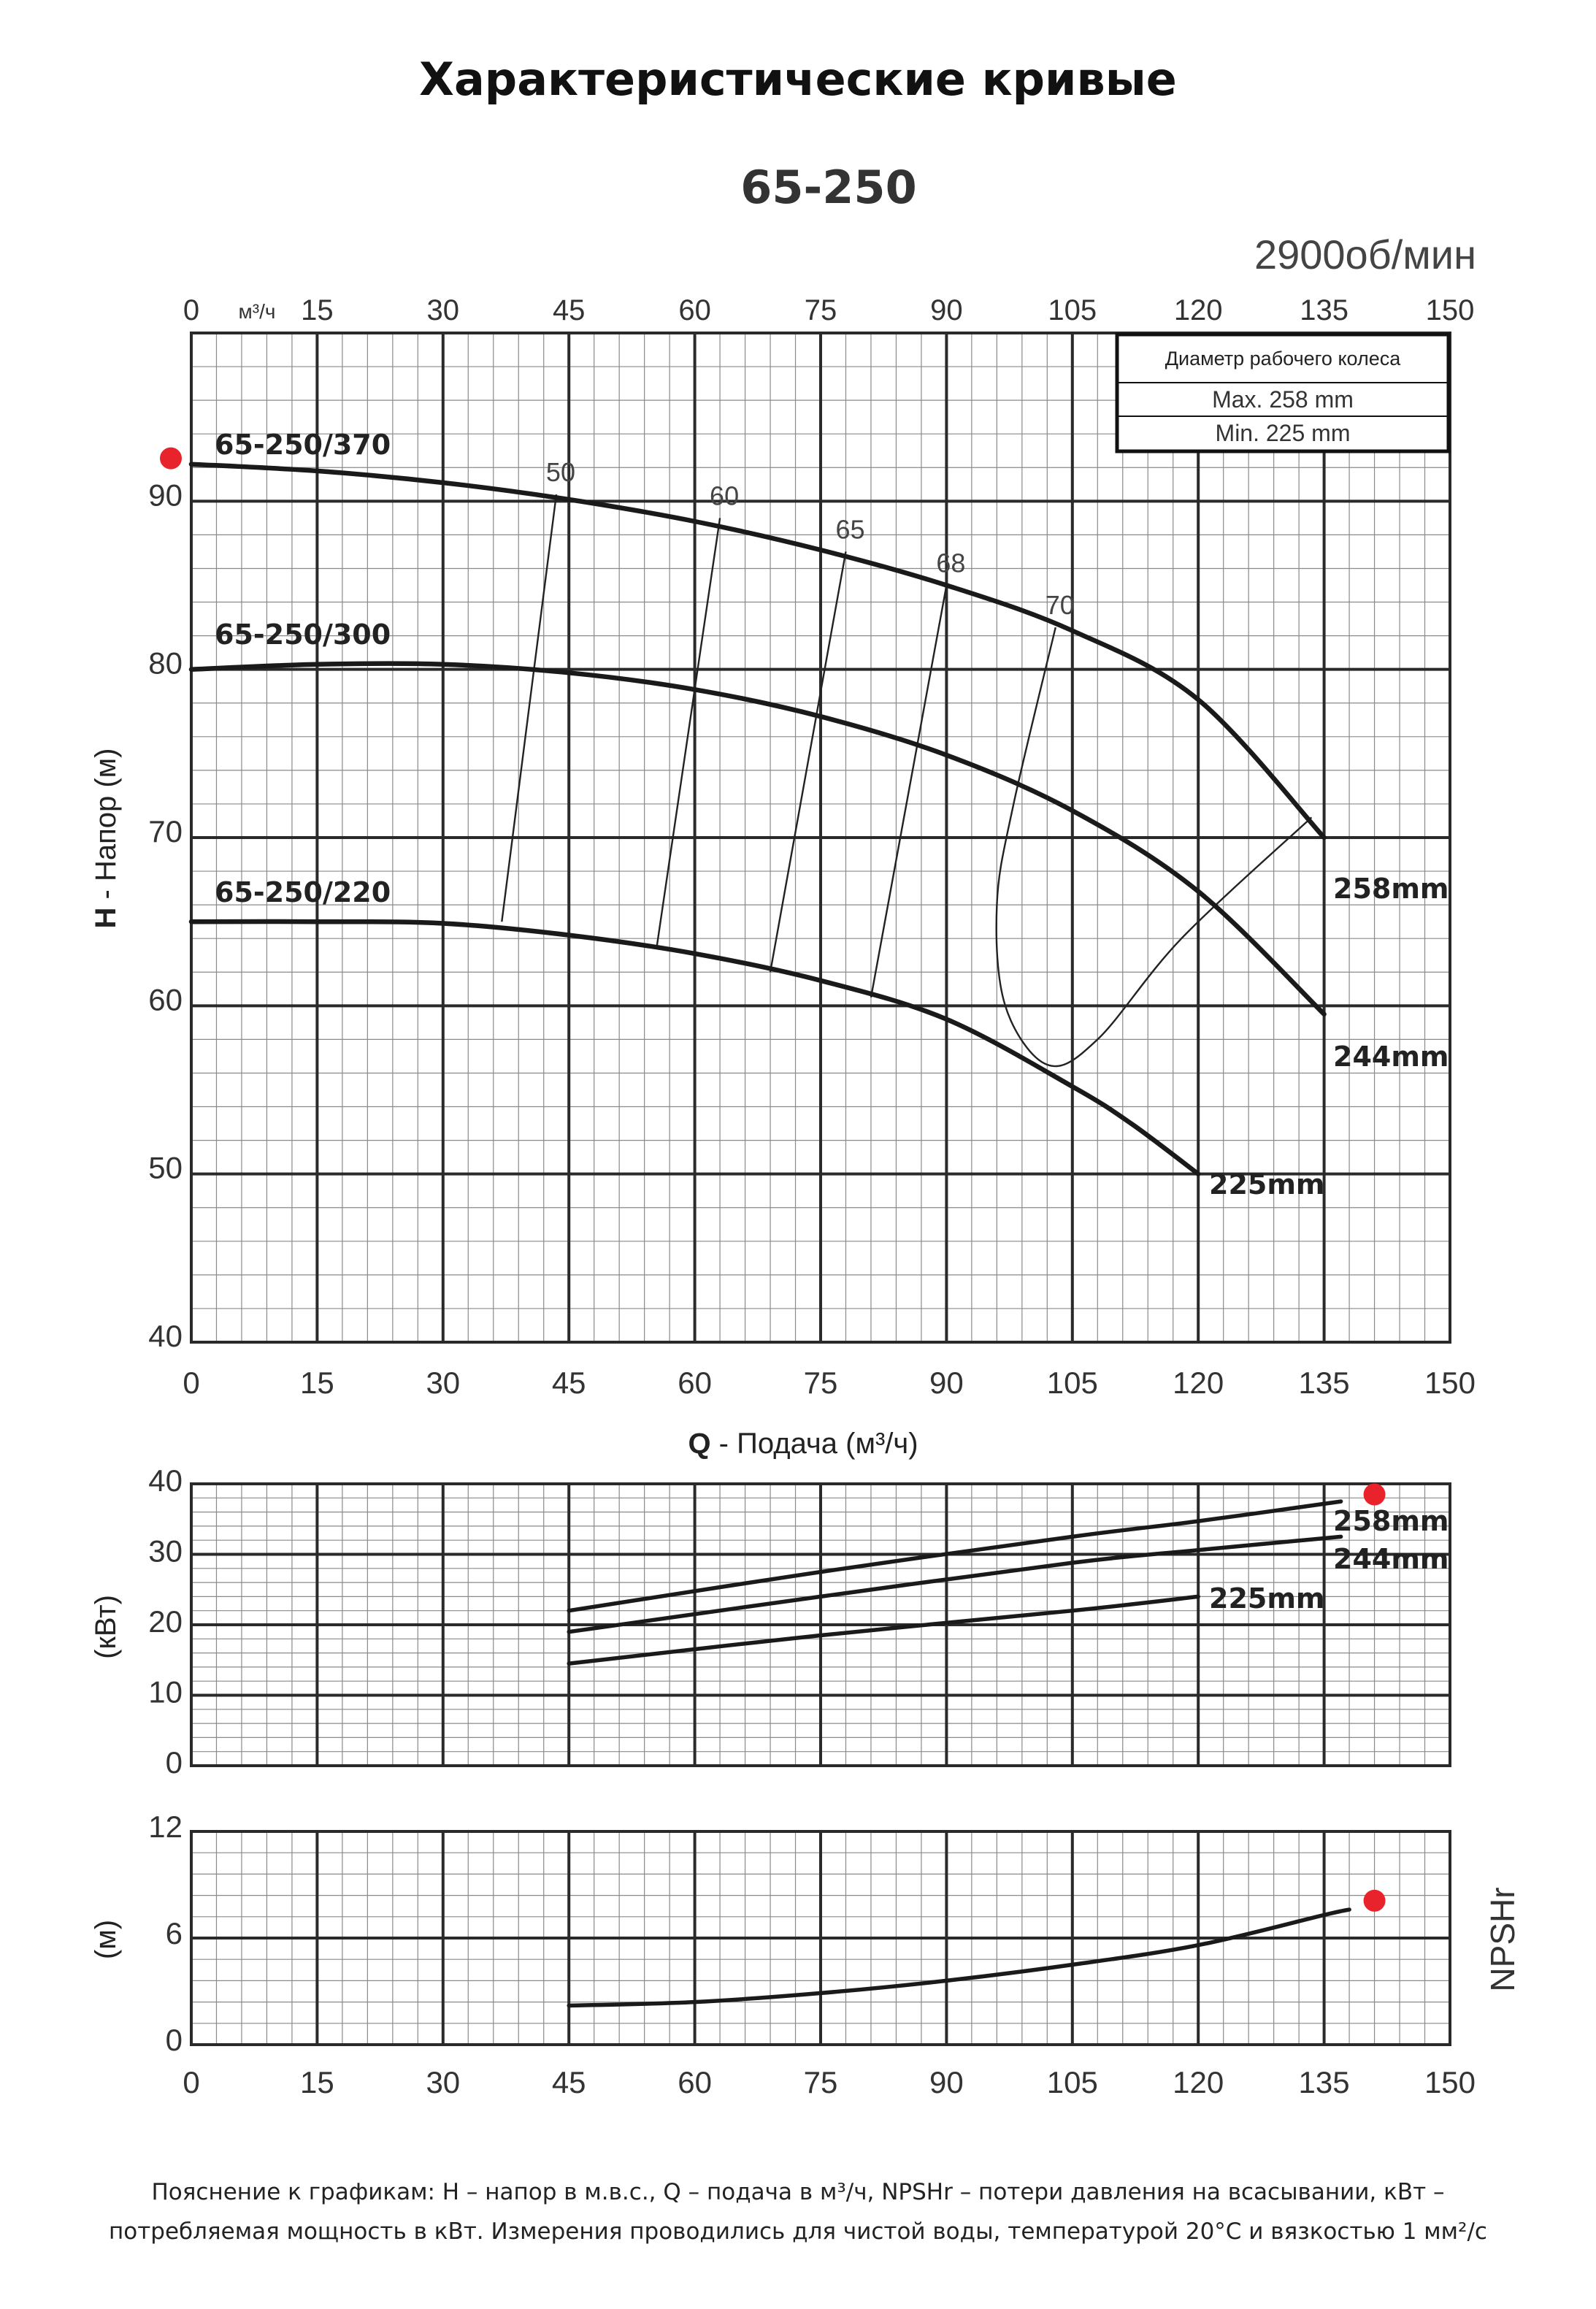 Image resolution: width=1596 pixels, height=2309 pixels. What do you see at coordinates (1198, 310) in the screenshot?
I see `top-x-tick-label: 120` at bounding box center [1198, 310].